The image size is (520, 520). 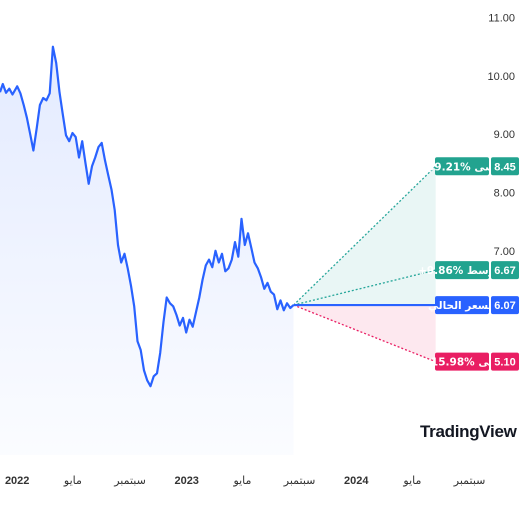 I want to click on tradingview-logo: TradingView 17, so click(x=470, y=432).